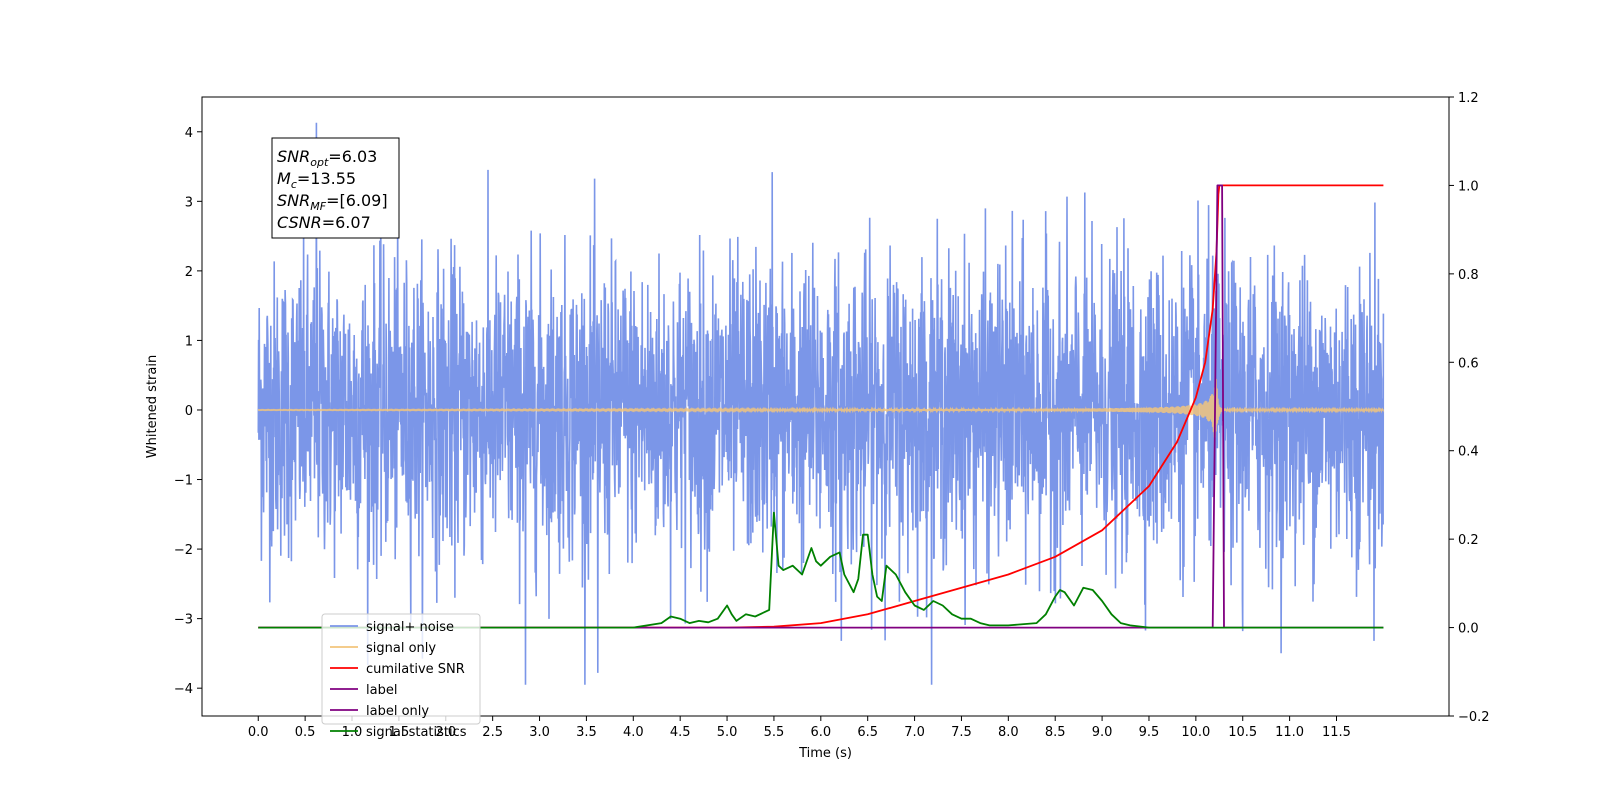 The image size is (1600, 800). Describe the element at coordinates (189, 272) in the screenshot. I see `y-tick-label: 2` at that location.